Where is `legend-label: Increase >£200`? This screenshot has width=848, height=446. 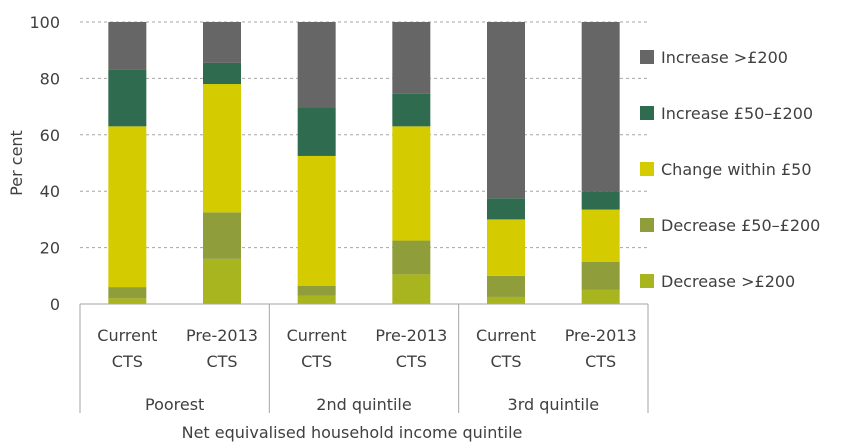 legend-label: Increase >£200 is located at coordinates (724, 57).